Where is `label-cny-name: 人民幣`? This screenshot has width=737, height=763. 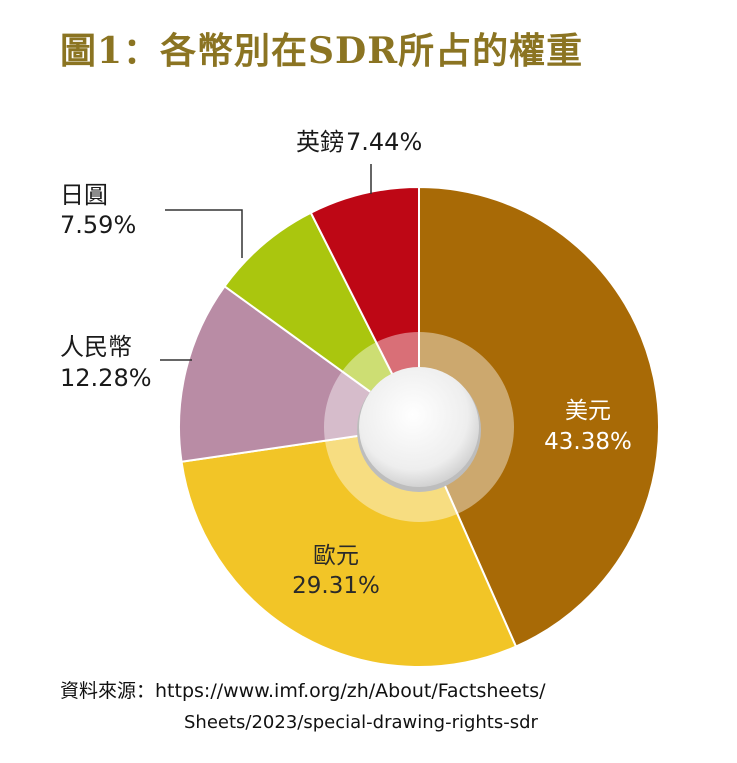 label-cny-name: 人民幣 is located at coordinates (96, 347).